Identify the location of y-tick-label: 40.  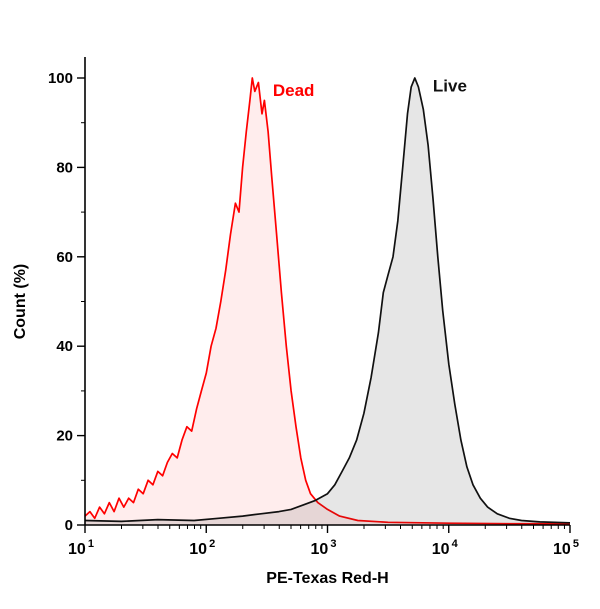
(64, 346).